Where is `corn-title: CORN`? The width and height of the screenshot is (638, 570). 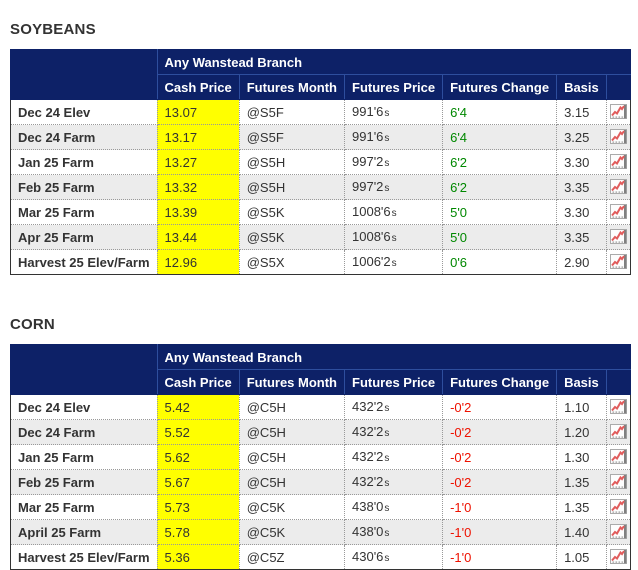
corn-title: CORN is located at coordinates (32, 324).